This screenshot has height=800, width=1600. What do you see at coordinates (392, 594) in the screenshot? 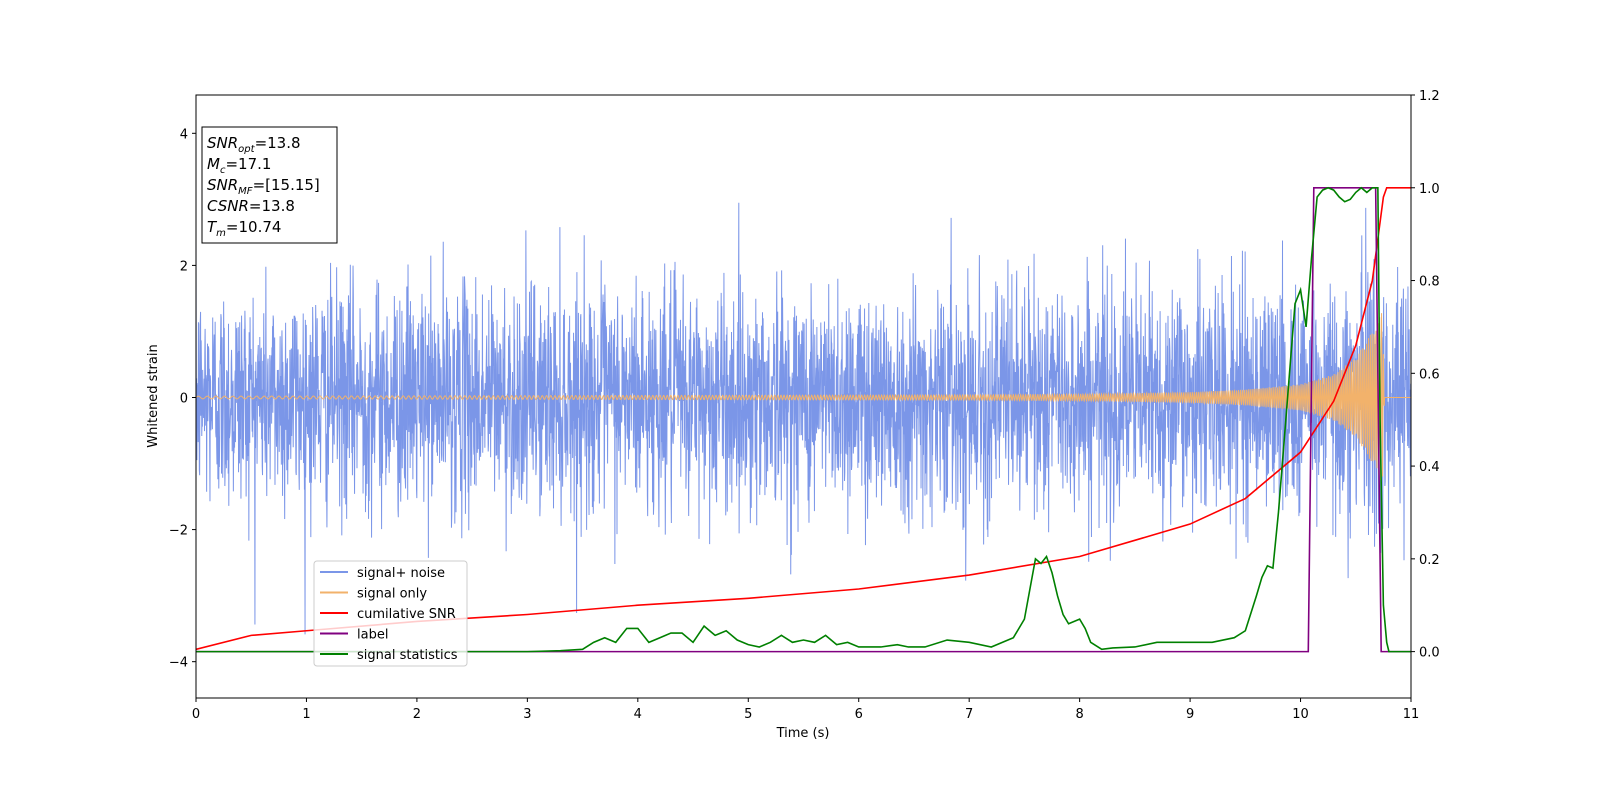
I see `legend-label: signal only` at bounding box center [392, 594].